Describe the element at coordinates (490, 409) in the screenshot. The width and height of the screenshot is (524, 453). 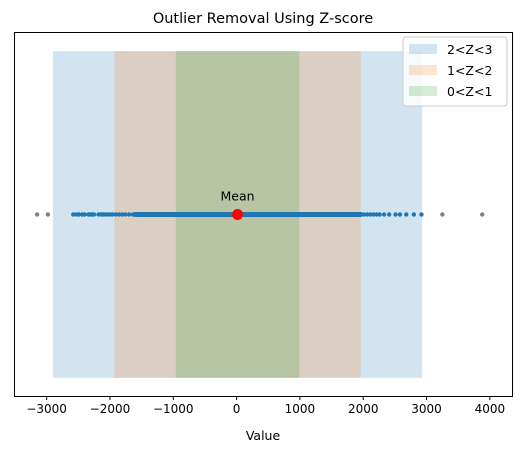
I see `x-tick-label: 4000` at that location.